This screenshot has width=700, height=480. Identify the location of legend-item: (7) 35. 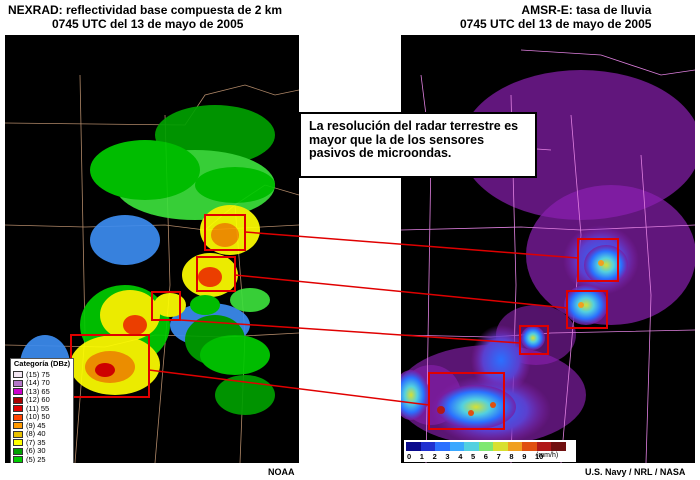
(42, 442).